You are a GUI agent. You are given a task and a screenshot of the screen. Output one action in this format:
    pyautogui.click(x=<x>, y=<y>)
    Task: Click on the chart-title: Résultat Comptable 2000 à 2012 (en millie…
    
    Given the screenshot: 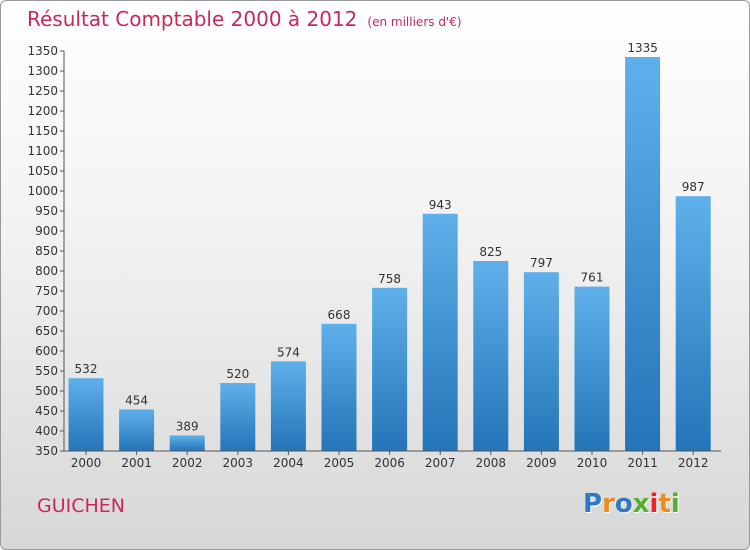 What is the action you would take?
    pyautogui.click(x=244, y=19)
    